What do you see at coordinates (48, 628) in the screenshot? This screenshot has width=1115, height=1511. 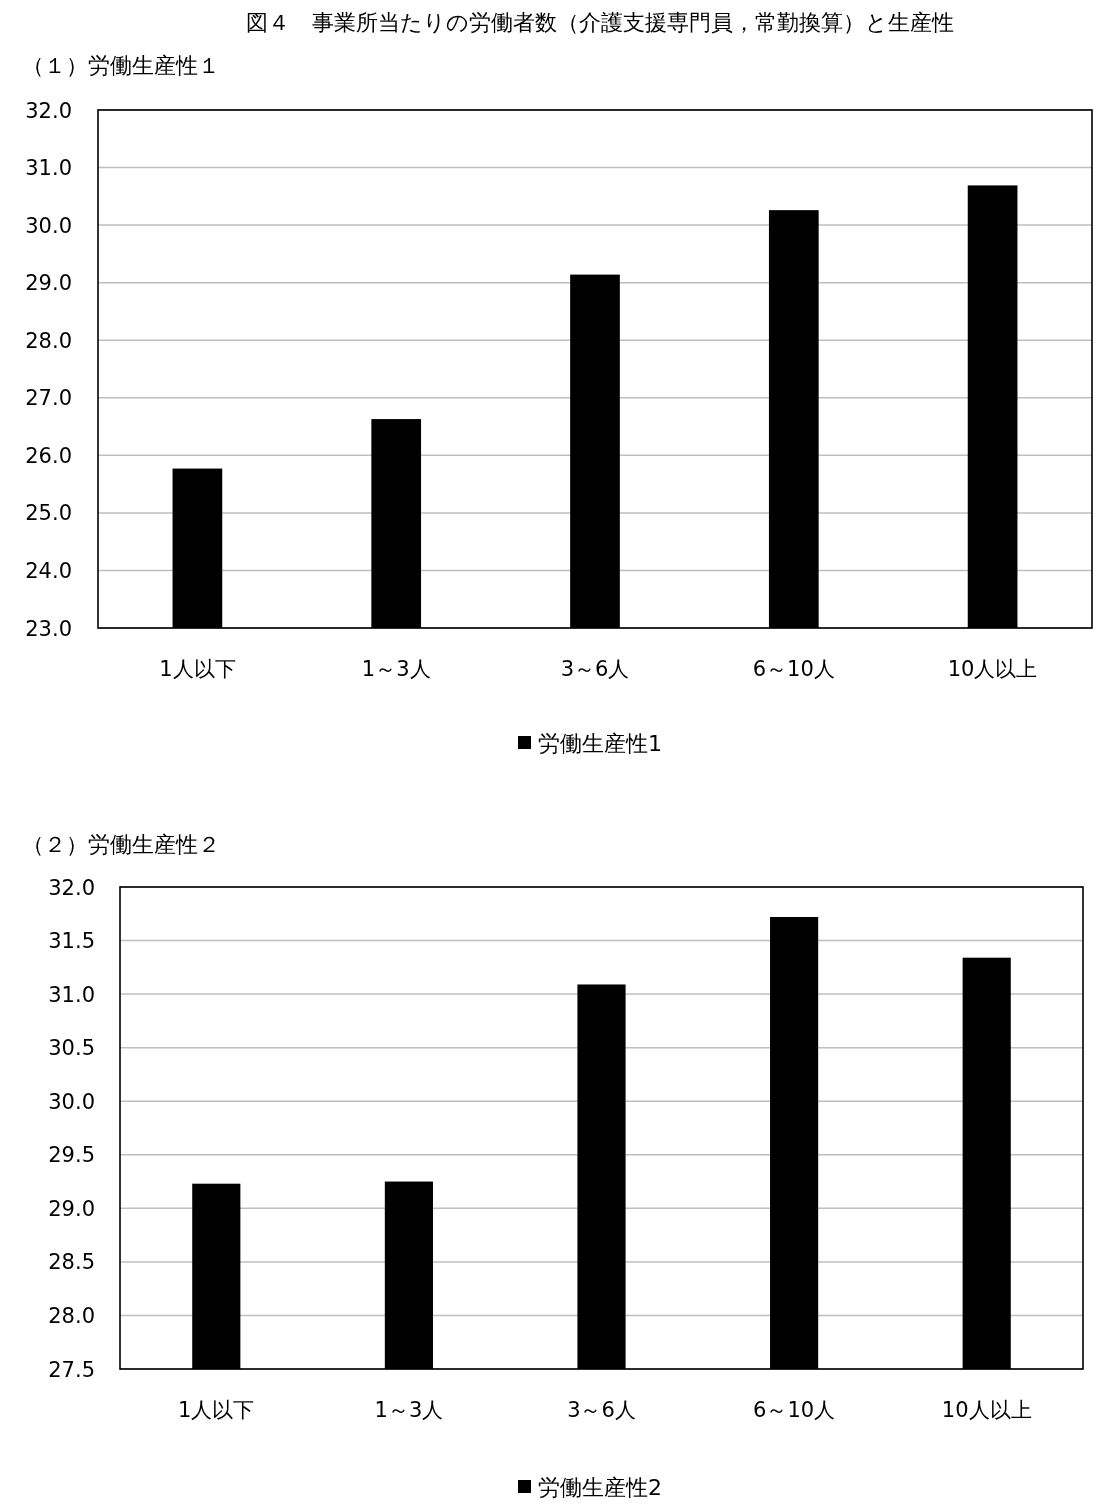 I see `y-tick-label: 23.0` at bounding box center [48, 628].